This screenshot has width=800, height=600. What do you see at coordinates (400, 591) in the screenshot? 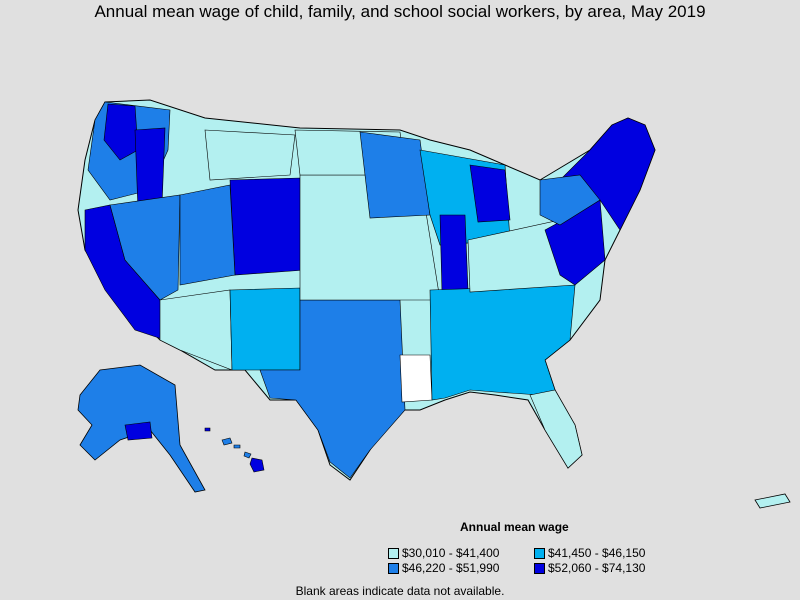
I see `data-availability-note: Blank areas indicate data not available.` at bounding box center [400, 591].